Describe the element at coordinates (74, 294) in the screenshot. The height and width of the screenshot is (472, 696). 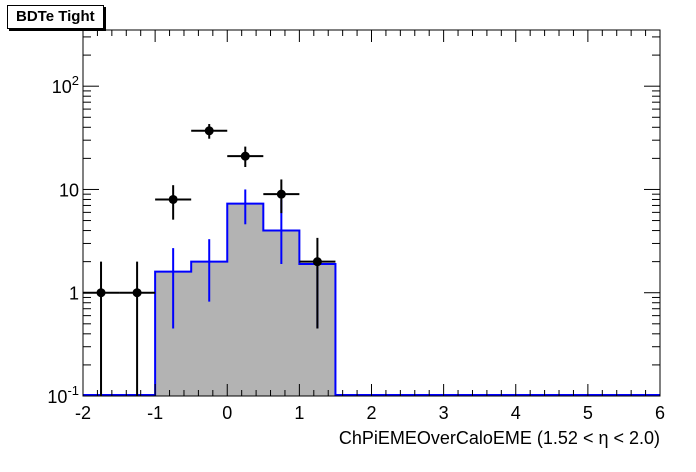
I see `y-tick-label: 1` at that location.